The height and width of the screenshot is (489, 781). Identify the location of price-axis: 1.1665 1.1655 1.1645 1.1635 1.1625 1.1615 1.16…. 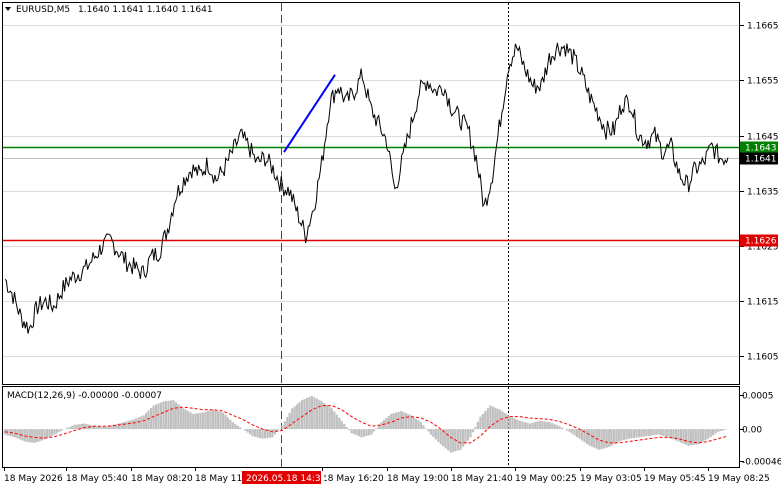
(759, 192).